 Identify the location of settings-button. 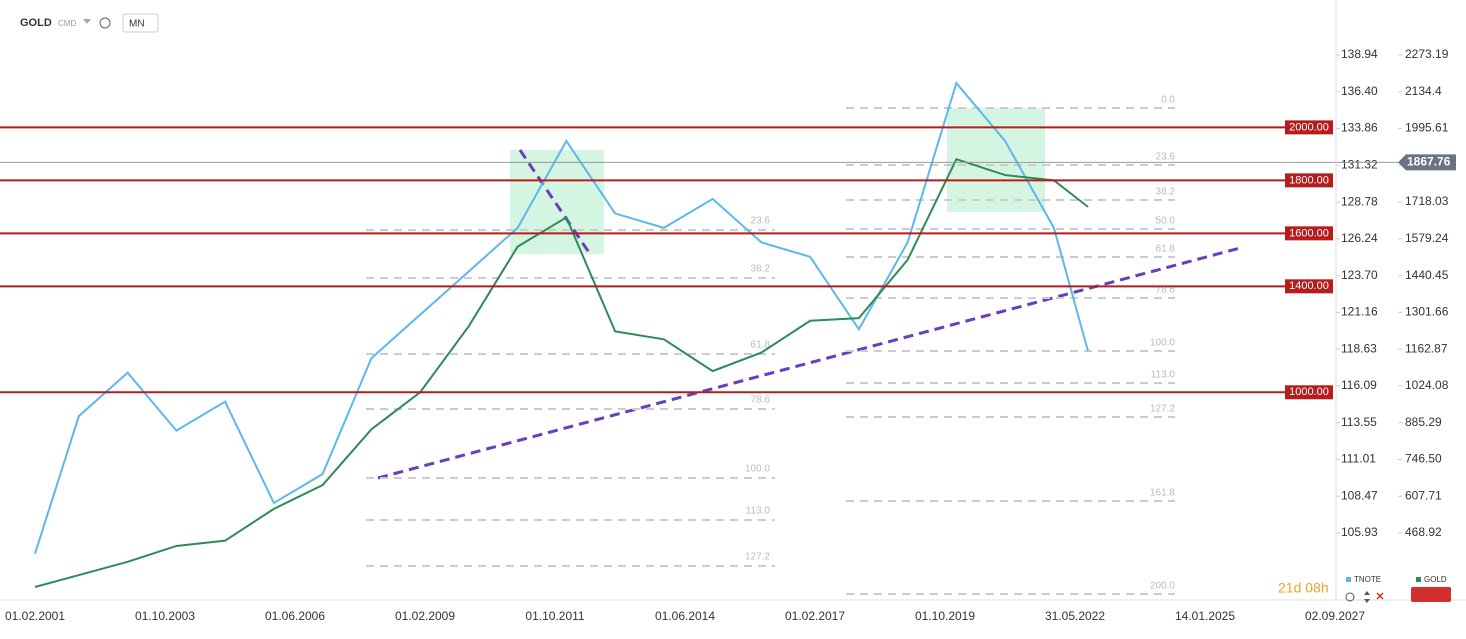
(1431, 594).